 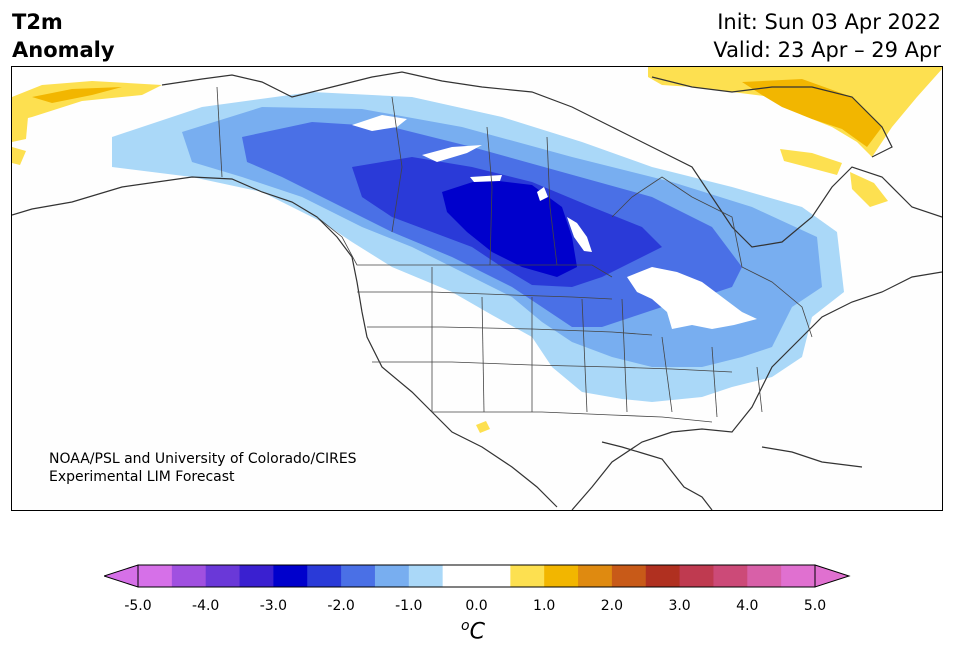 What do you see at coordinates (483, 427) in the screenshot?
I see `arizona-warm-spot` at bounding box center [483, 427].